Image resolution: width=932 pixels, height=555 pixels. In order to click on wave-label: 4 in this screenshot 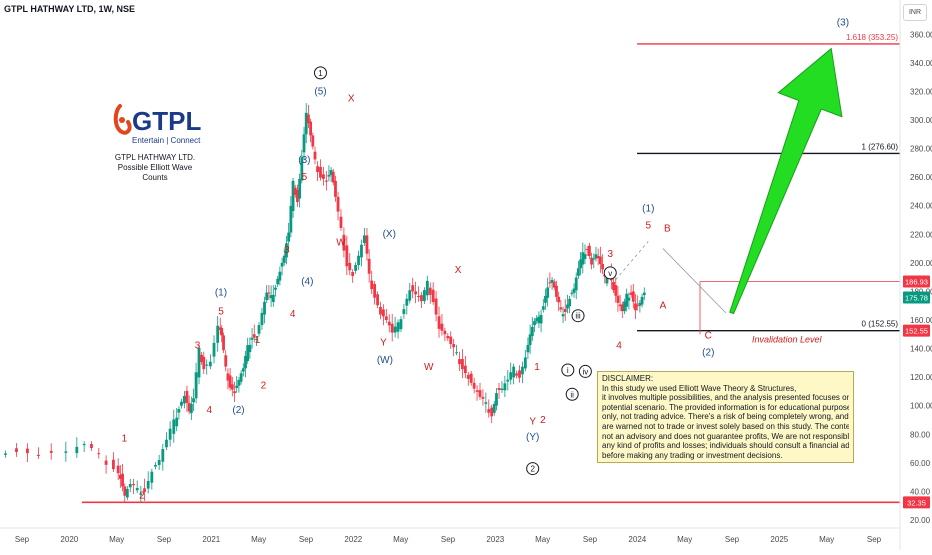, I will do `click(293, 314)`.